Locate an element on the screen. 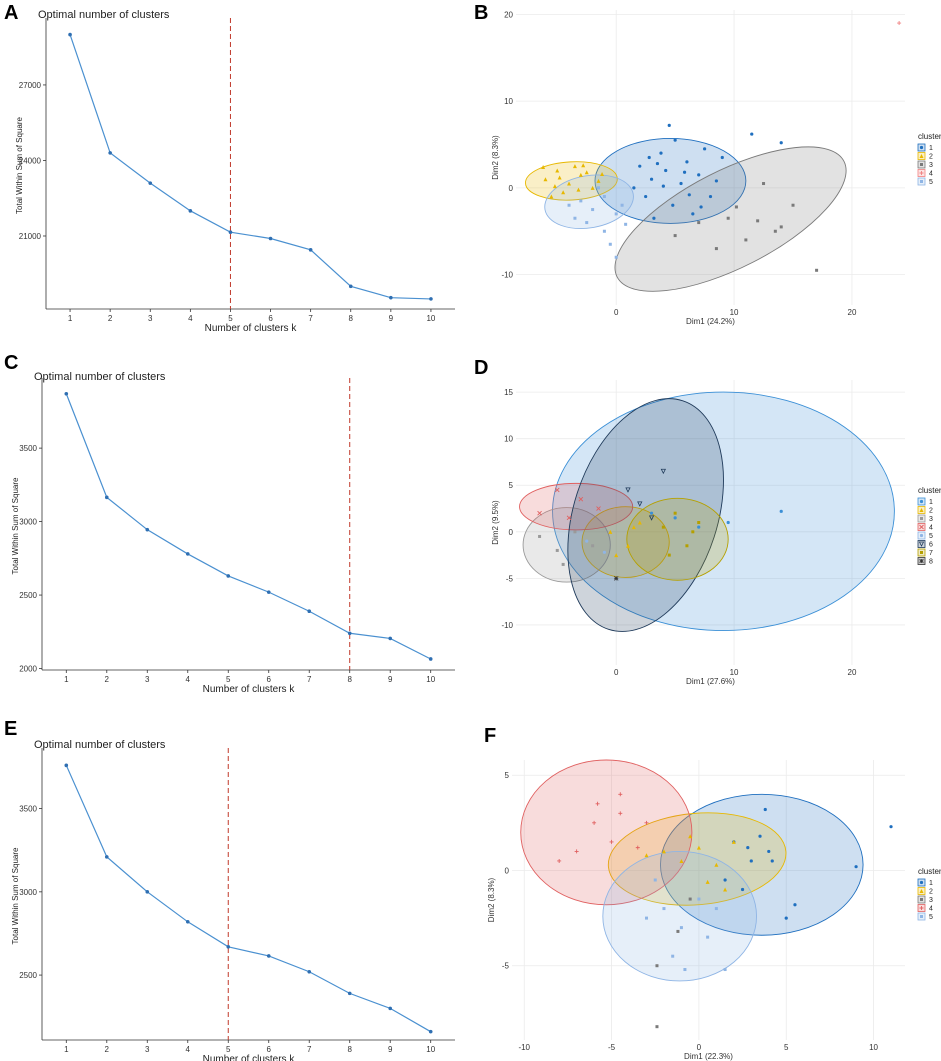 Image resolution: width=941 pixels, height=1061 pixels. x-axis-title: Dim1 (27.6%) is located at coordinates (710, 681).